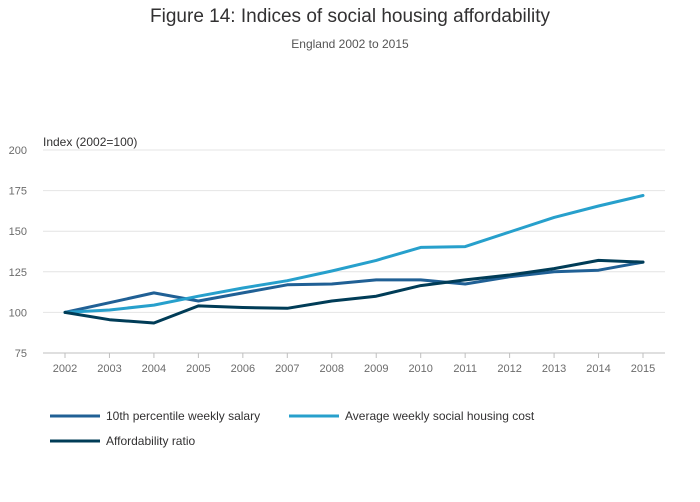 This screenshot has width=700, height=502. What do you see at coordinates (440, 416) in the screenshot?
I see `legend-label: Average weekly social housing cost` at bounding box center [440, 416].